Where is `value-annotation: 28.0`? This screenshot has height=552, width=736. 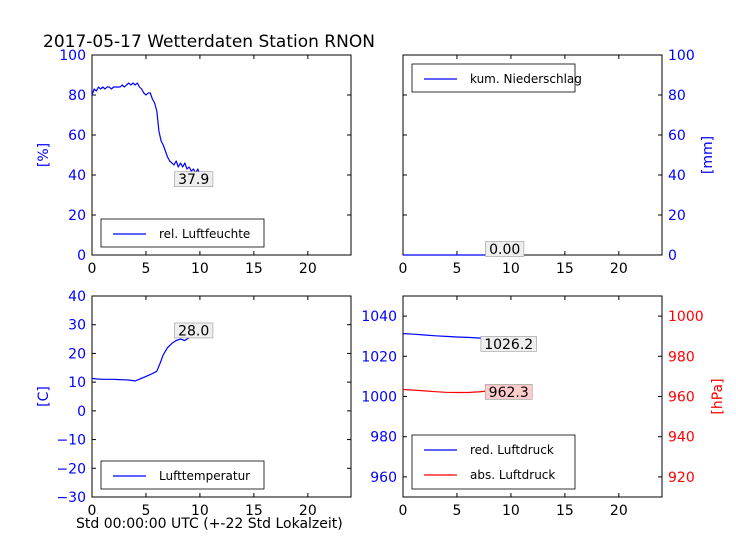 value-annotation: 28.0 is located at coordinates (193, 331).